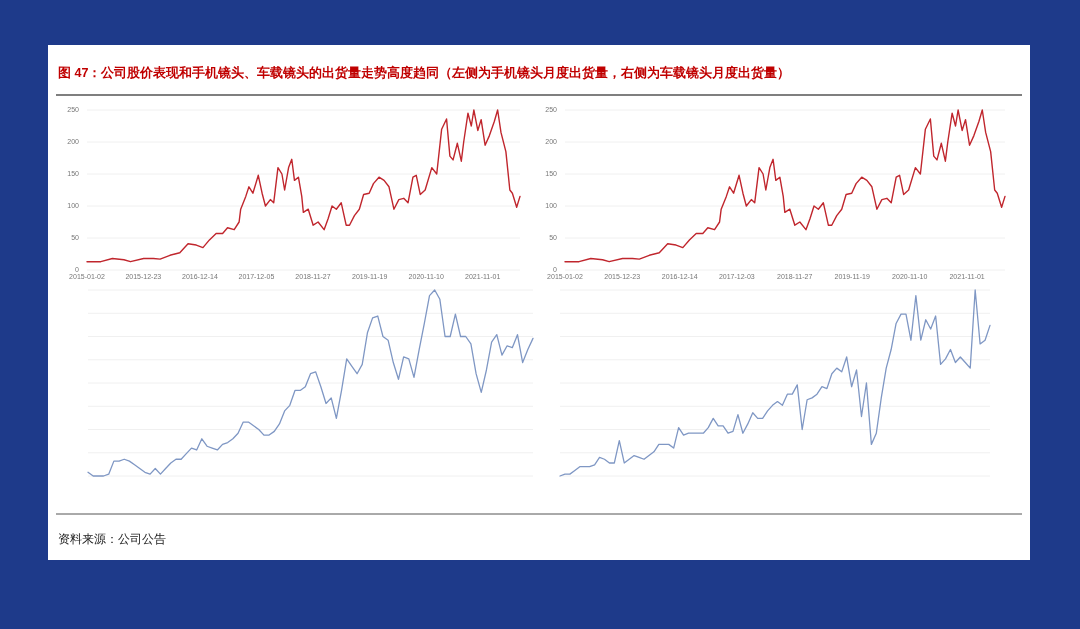 This screenshot has width=1080, height=629. I want to click on chart-title: 图 47：公司股价表现和手机镜头、车载镜头的出货量走势高度趋同（左侧为手机镜头月度出货量，右侧为车载镜头月度出货量）, so click(424, 72).